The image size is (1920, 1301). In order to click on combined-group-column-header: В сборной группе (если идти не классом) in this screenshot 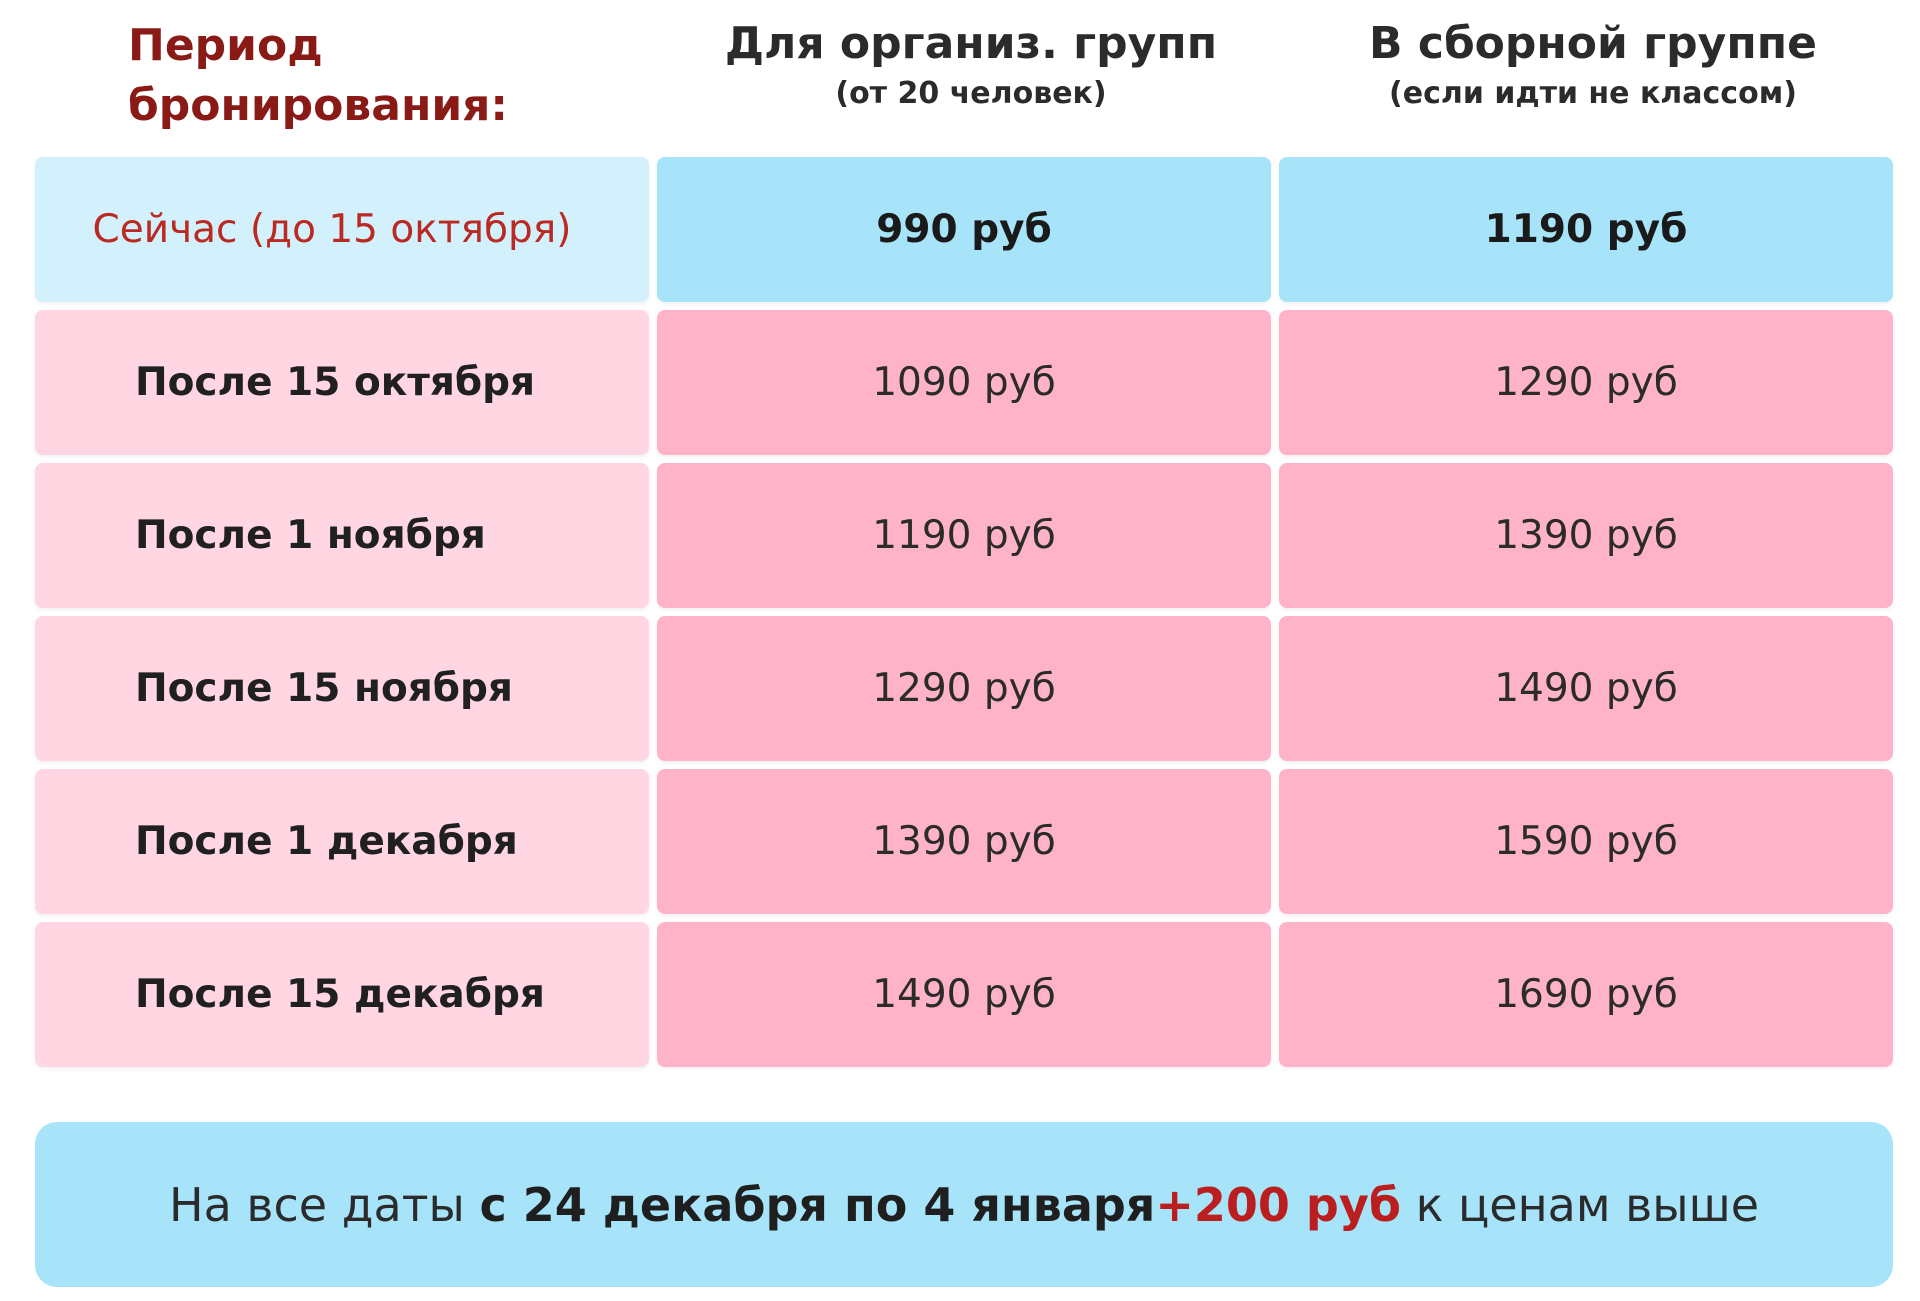, I will do `click(1593, 64)`.